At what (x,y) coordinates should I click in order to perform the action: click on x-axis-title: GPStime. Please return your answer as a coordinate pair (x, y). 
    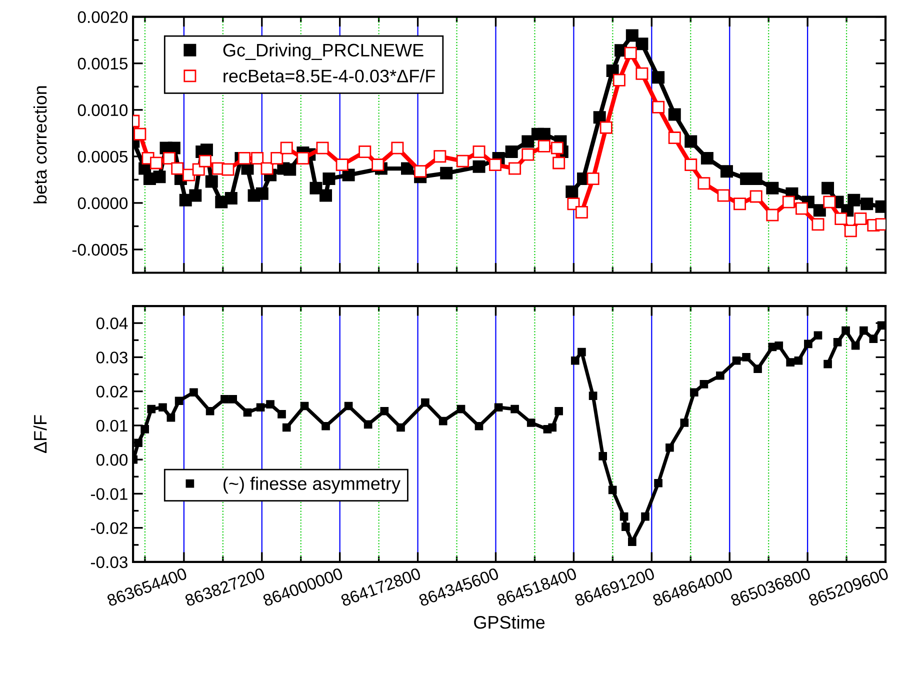
    Looking at the image, I should click on (509, 622).